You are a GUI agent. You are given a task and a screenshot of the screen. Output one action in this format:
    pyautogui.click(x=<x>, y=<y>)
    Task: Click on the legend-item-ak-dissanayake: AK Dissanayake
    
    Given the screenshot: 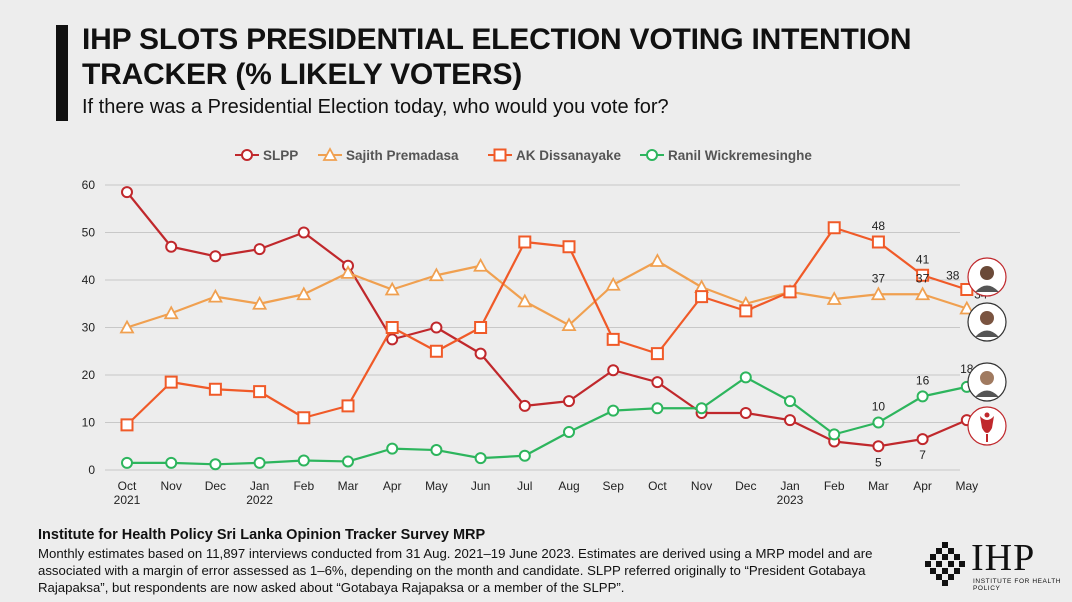 What is the action you would take?
    pyautogui.click(x=555, y=155)
    